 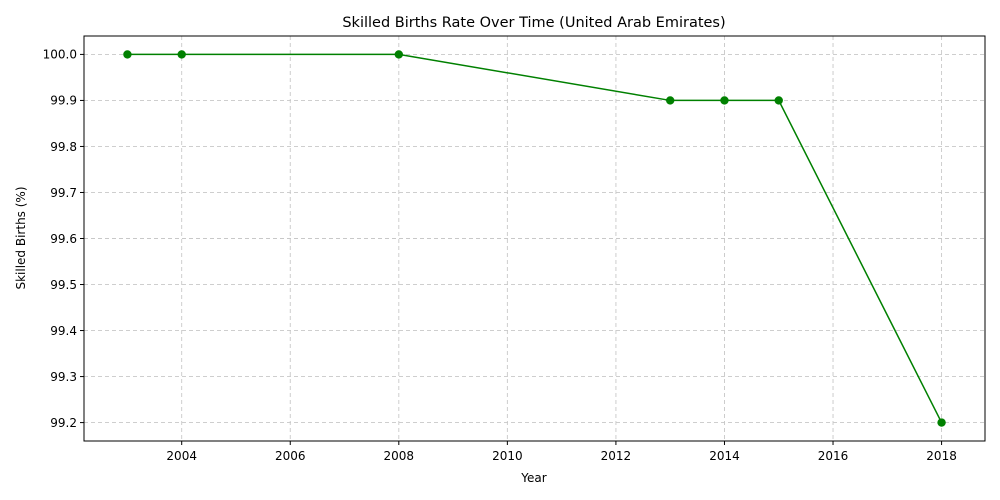 What do you see at coordinates (724, 100) in the screenshot?
I see `data-point-2014` at bounding box center [724, 100].